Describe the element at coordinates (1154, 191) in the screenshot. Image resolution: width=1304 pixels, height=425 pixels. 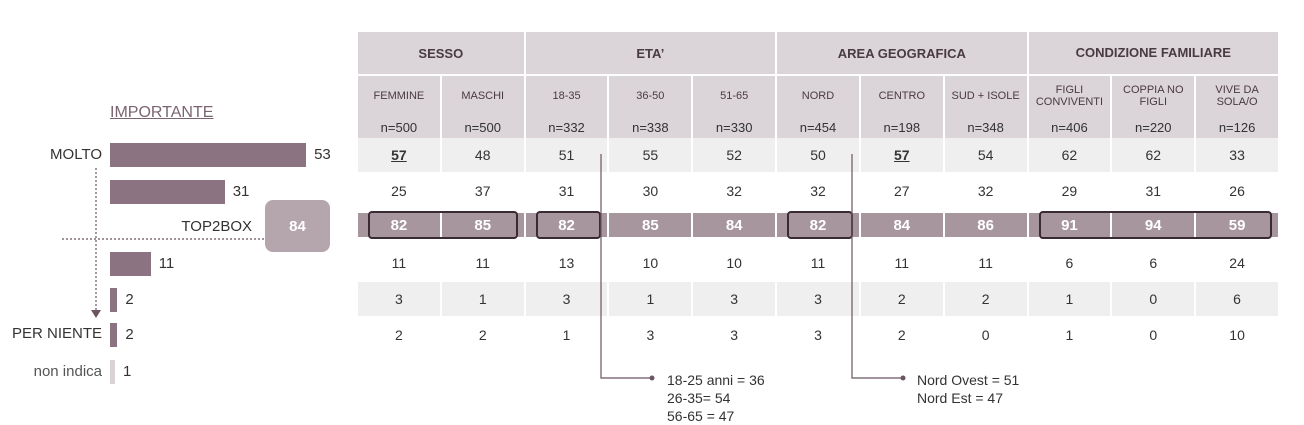
I see `data-cell: 31` at that location.